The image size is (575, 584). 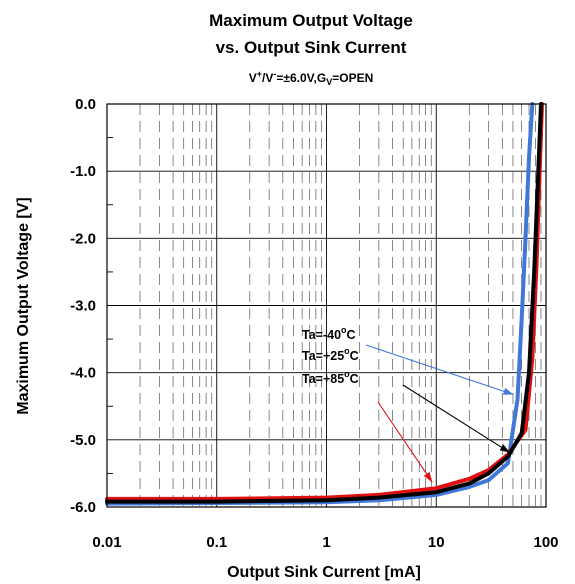 What do you see at coordinates (330, 377) in the screenshot?
I see `series-label-3: Ta=+85oC` at bounding box center [330, 377].